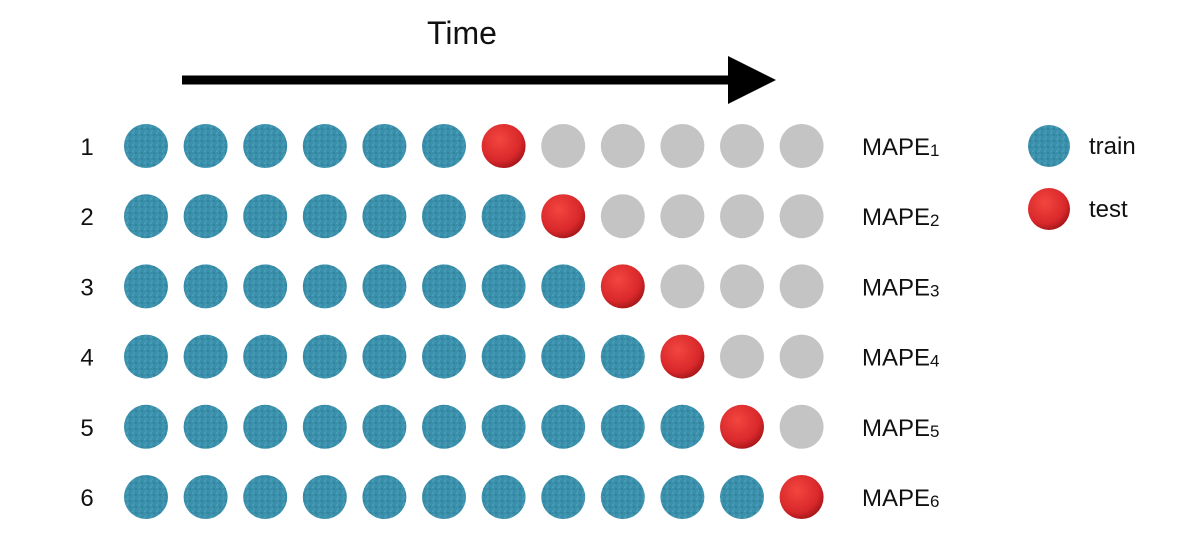 The height and width of the screenshot is (544, 1184). I want to click on fold-number: 2, so click(86, 217).